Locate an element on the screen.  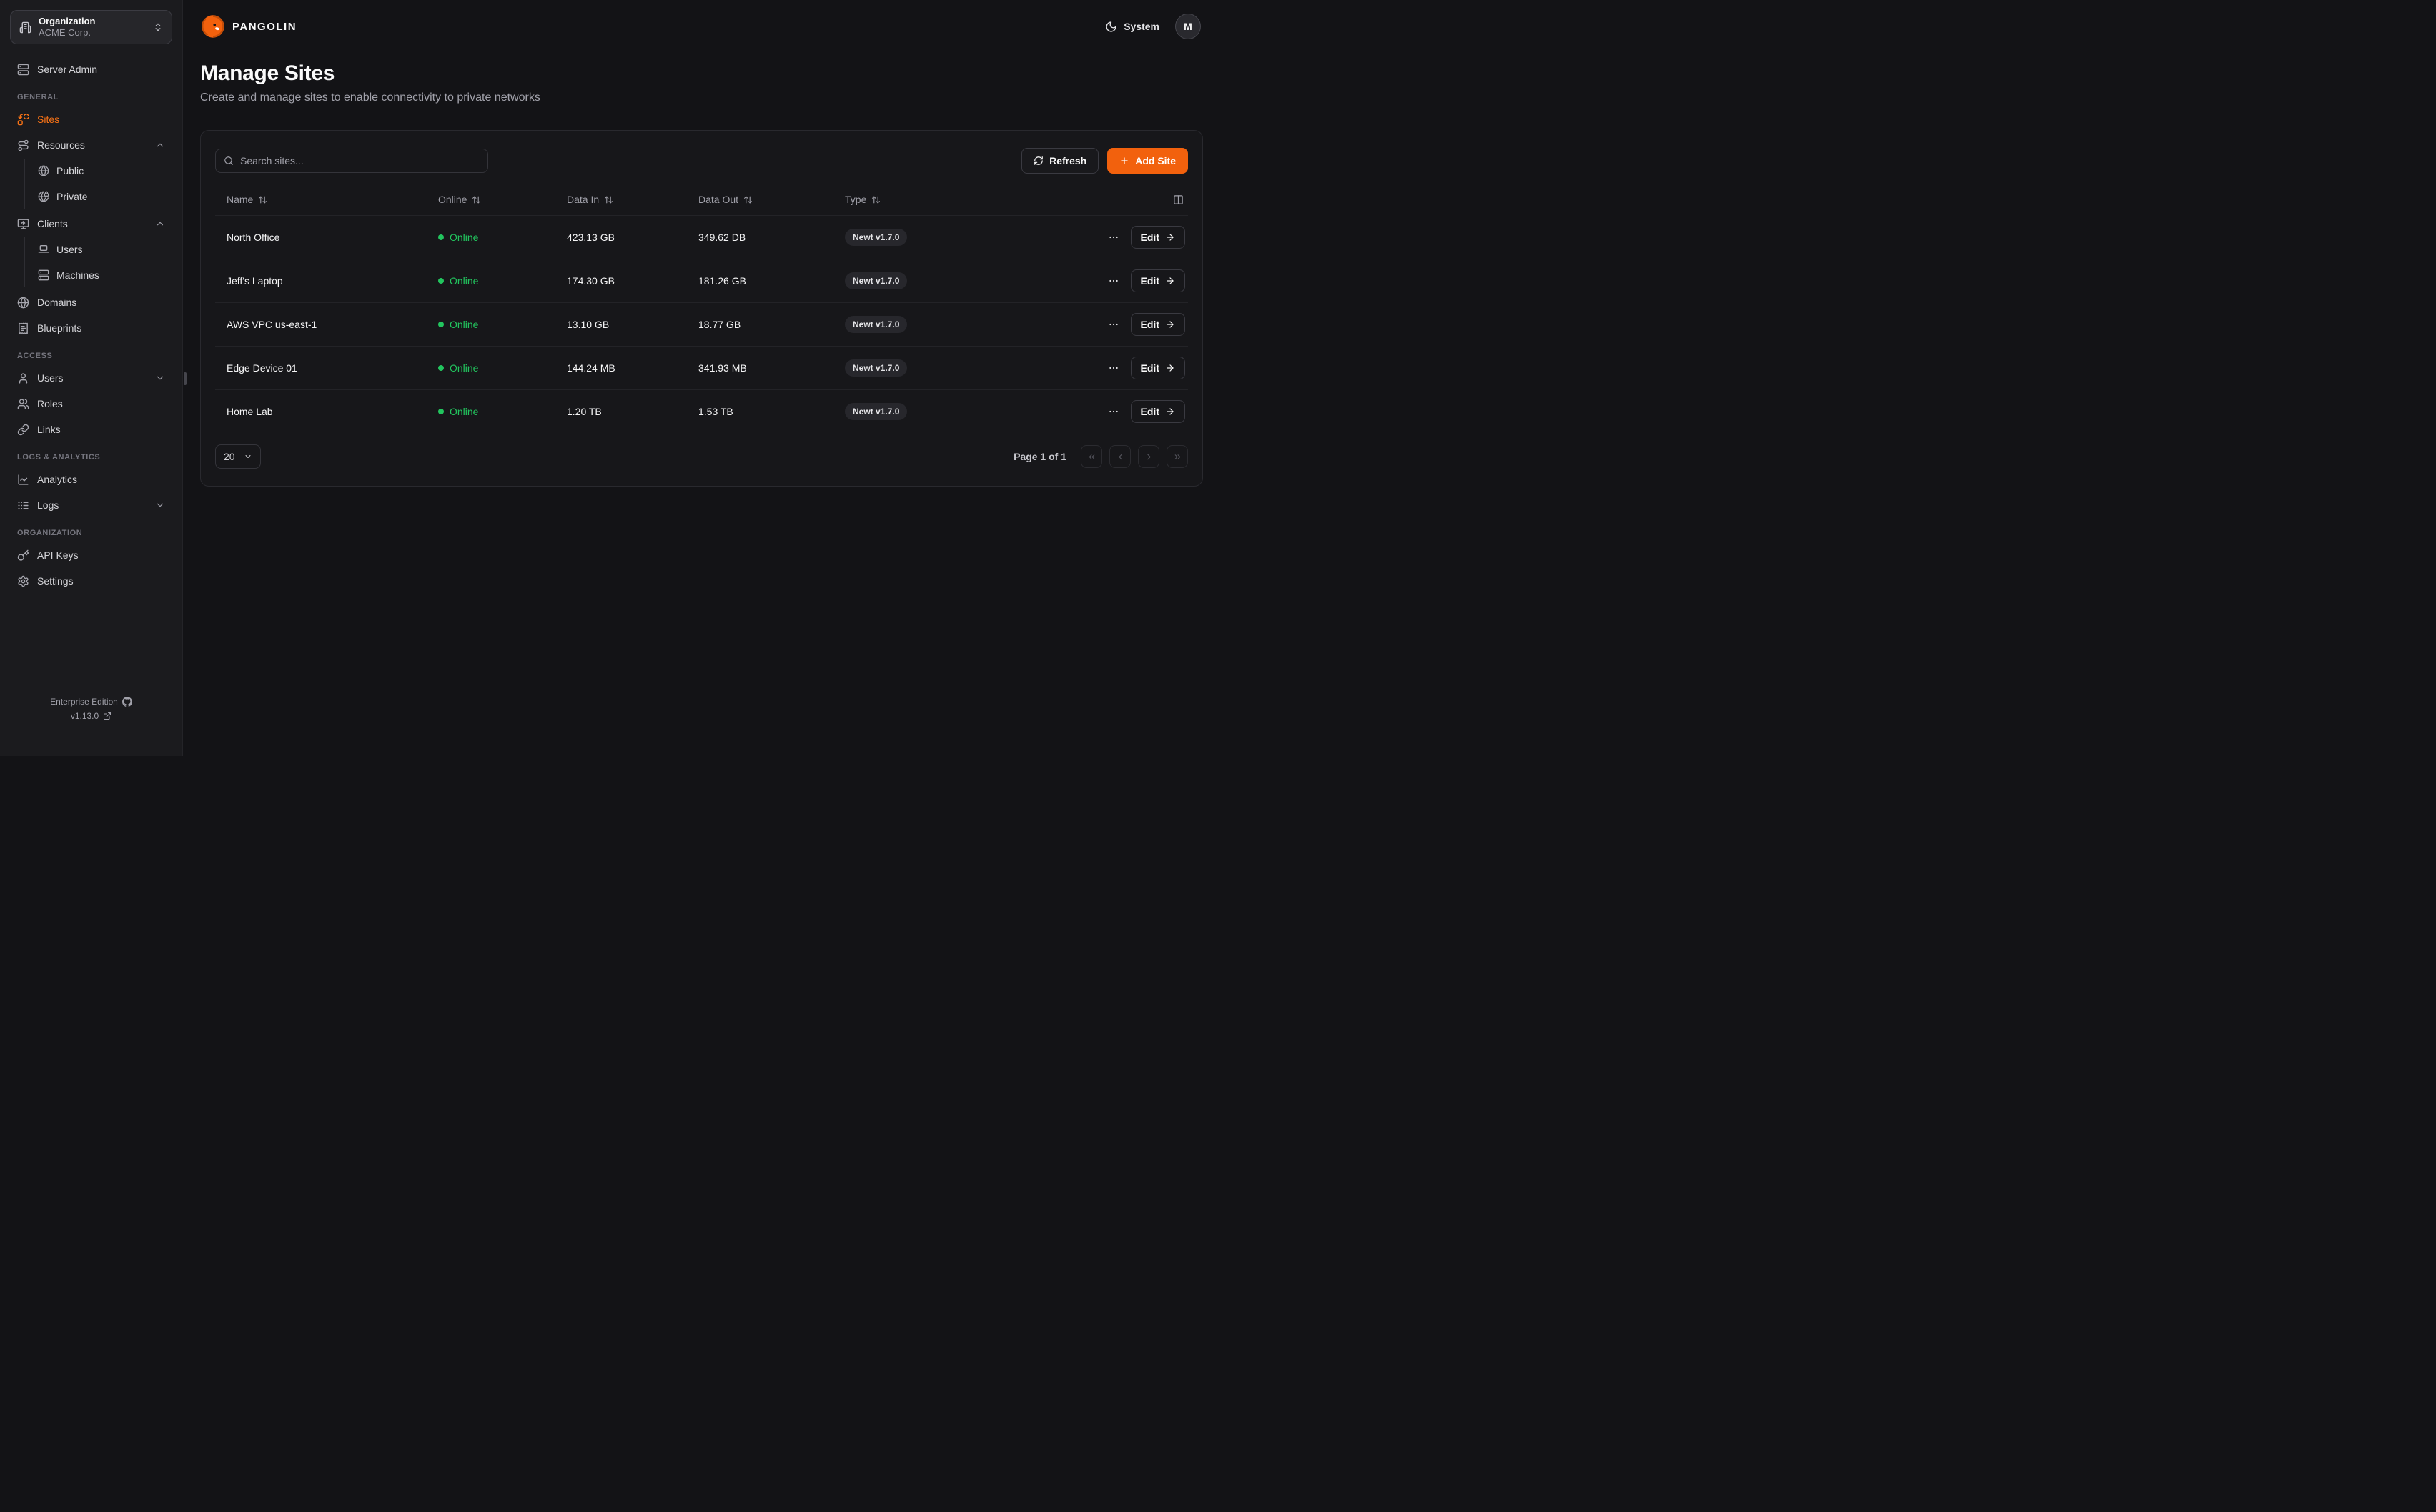
column-label: Name is located at coordinates (241, 200).